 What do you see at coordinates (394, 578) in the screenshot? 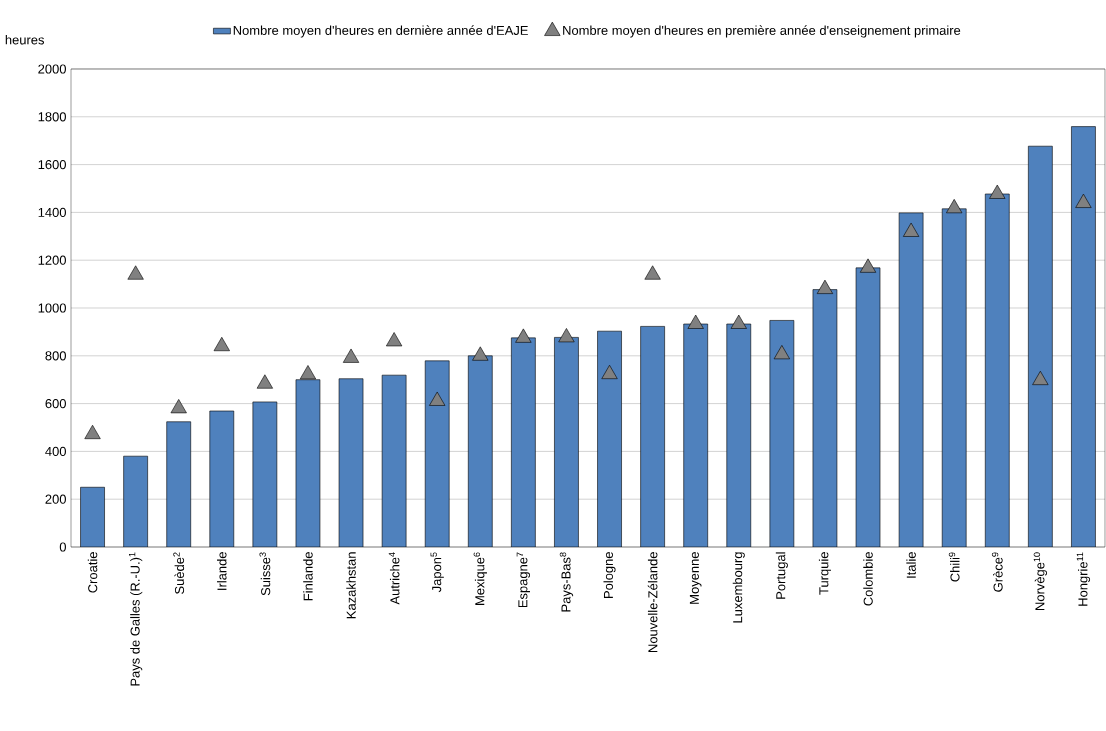
I see `x-tick-label: Autriche$^{4}$` at bounding box center [394, 578].